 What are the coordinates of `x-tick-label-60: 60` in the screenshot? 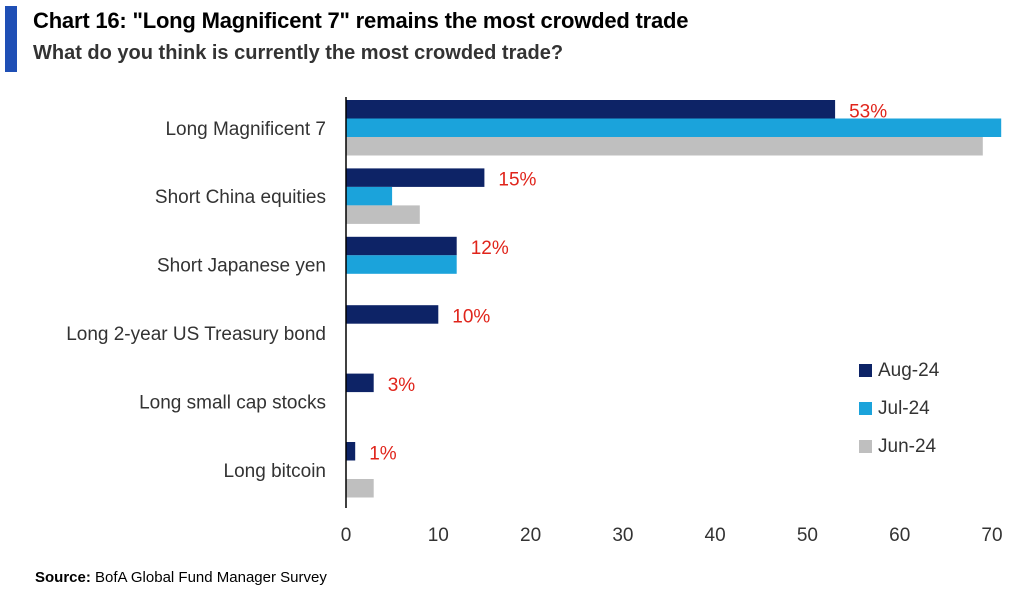 It's located at (899, 535).